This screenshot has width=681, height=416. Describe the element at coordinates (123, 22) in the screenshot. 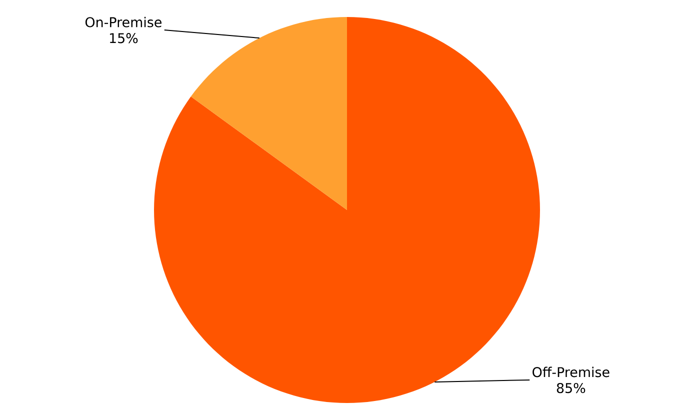

I see `slice-label: On-Premise` at that location.